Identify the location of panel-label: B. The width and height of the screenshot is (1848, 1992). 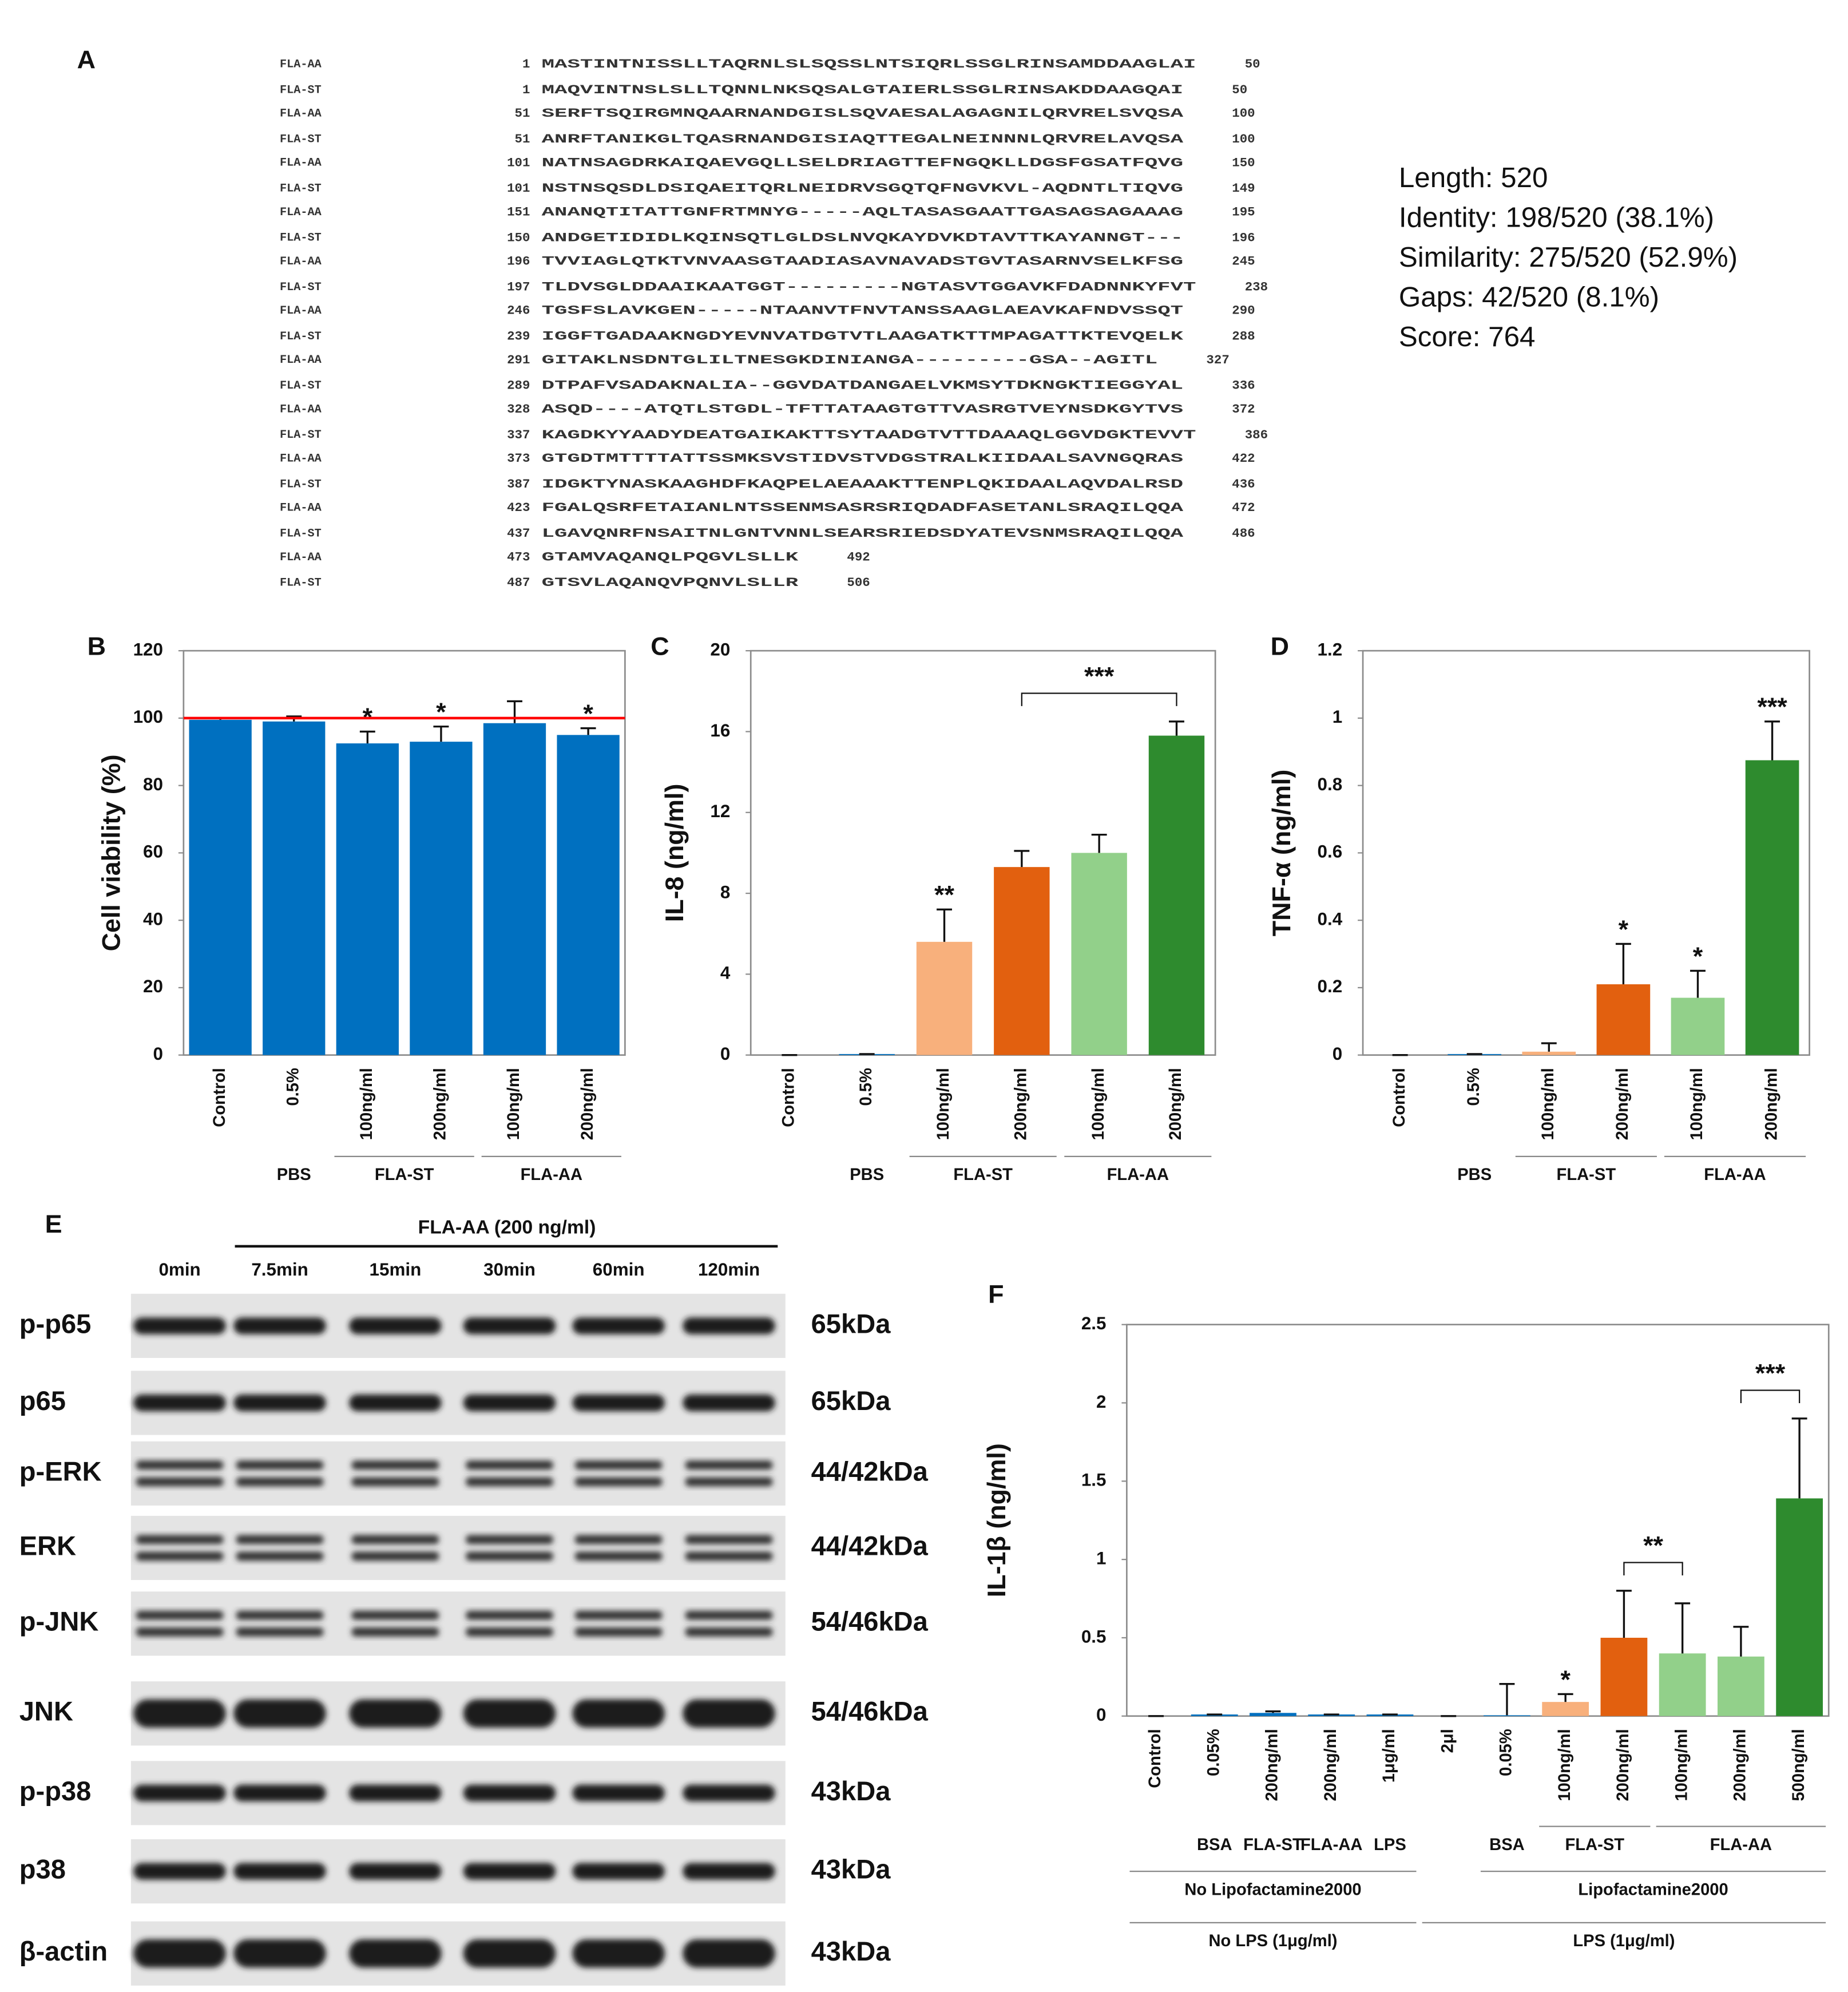
(97, 646).